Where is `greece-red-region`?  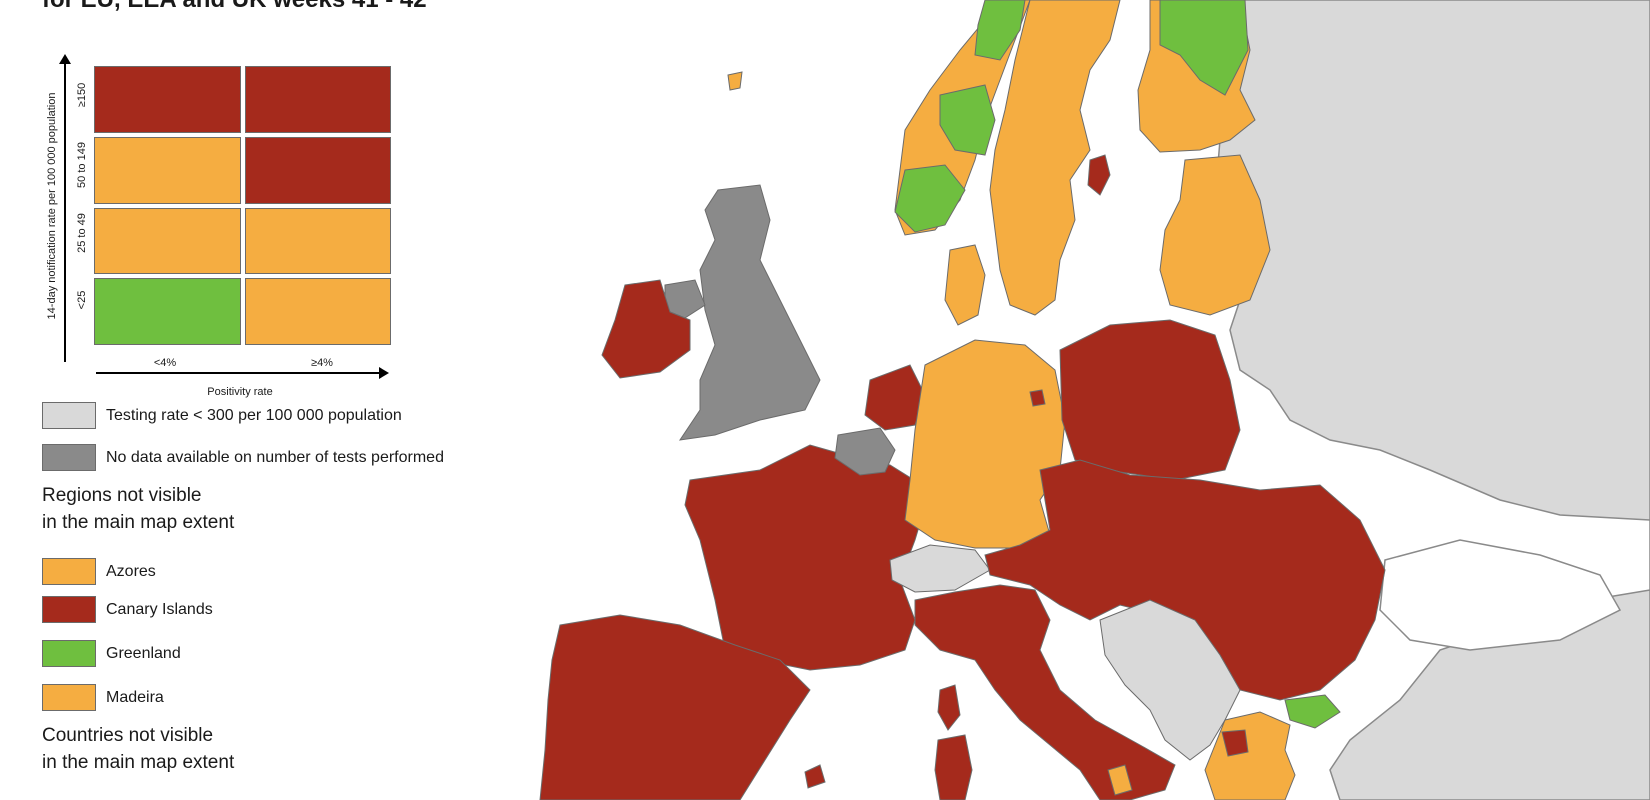 greece-red-region is located at coordinates (1235, 743).